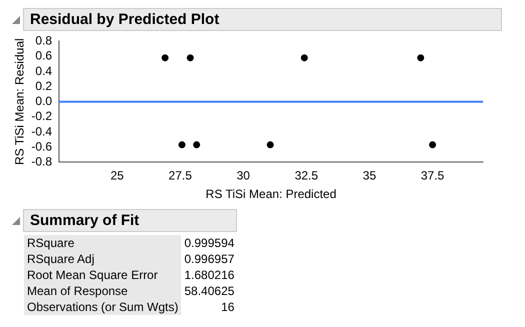 The height and width of the screenshot is (327, 525). What do you see at coordinates (369, 175) in the screenshot?
I see `x-tick-label: 35` at bounding box center [369, 175].